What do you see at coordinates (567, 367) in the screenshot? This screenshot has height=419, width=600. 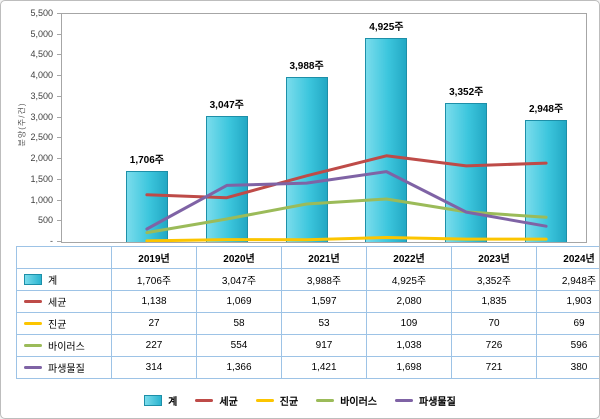 I see `value-cell: 380` at bounding box center [567, 367].